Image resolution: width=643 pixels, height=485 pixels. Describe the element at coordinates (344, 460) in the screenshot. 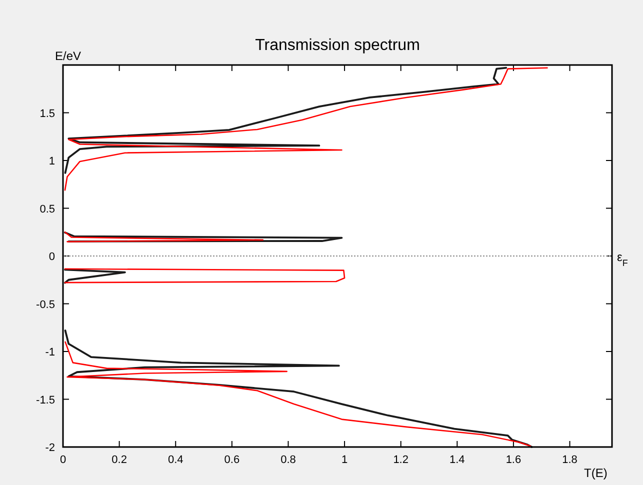

I see `x-tick-label: 1` at that location.